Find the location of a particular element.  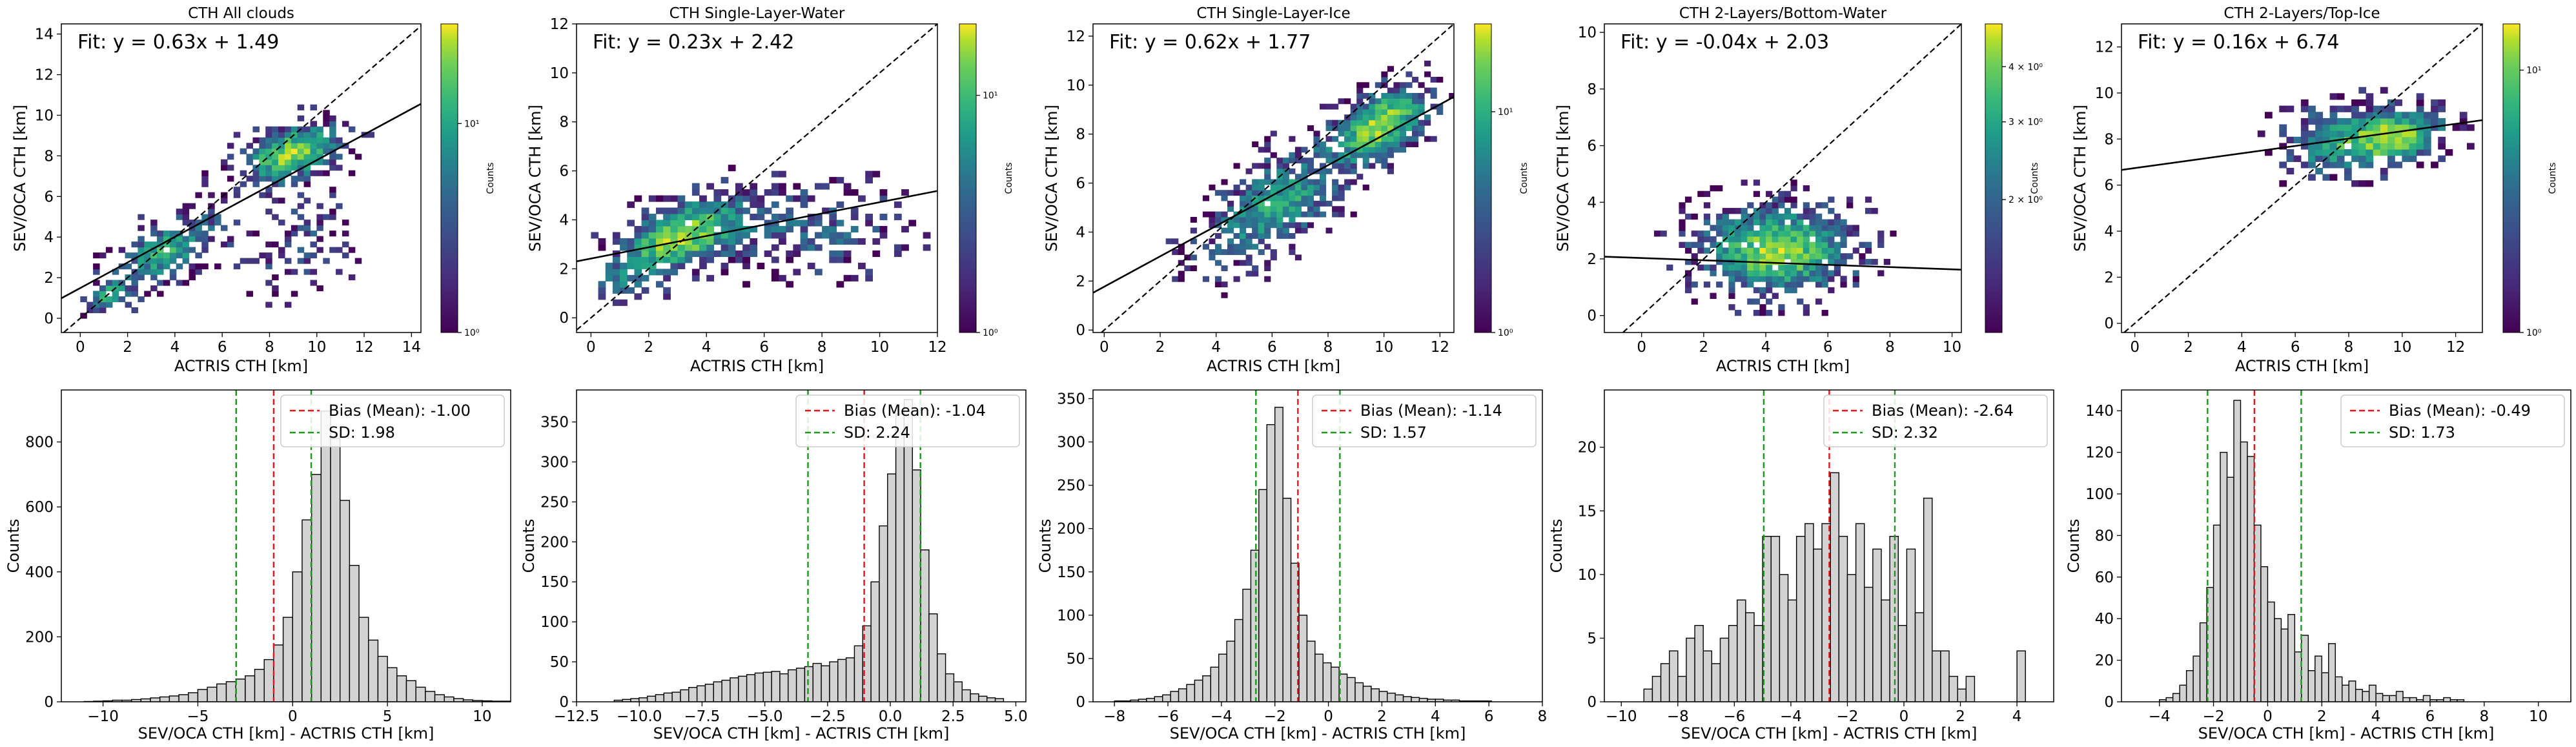

legend-bias-label: Bias (Mean): -0.49 is located at coordinates (2460, 411).